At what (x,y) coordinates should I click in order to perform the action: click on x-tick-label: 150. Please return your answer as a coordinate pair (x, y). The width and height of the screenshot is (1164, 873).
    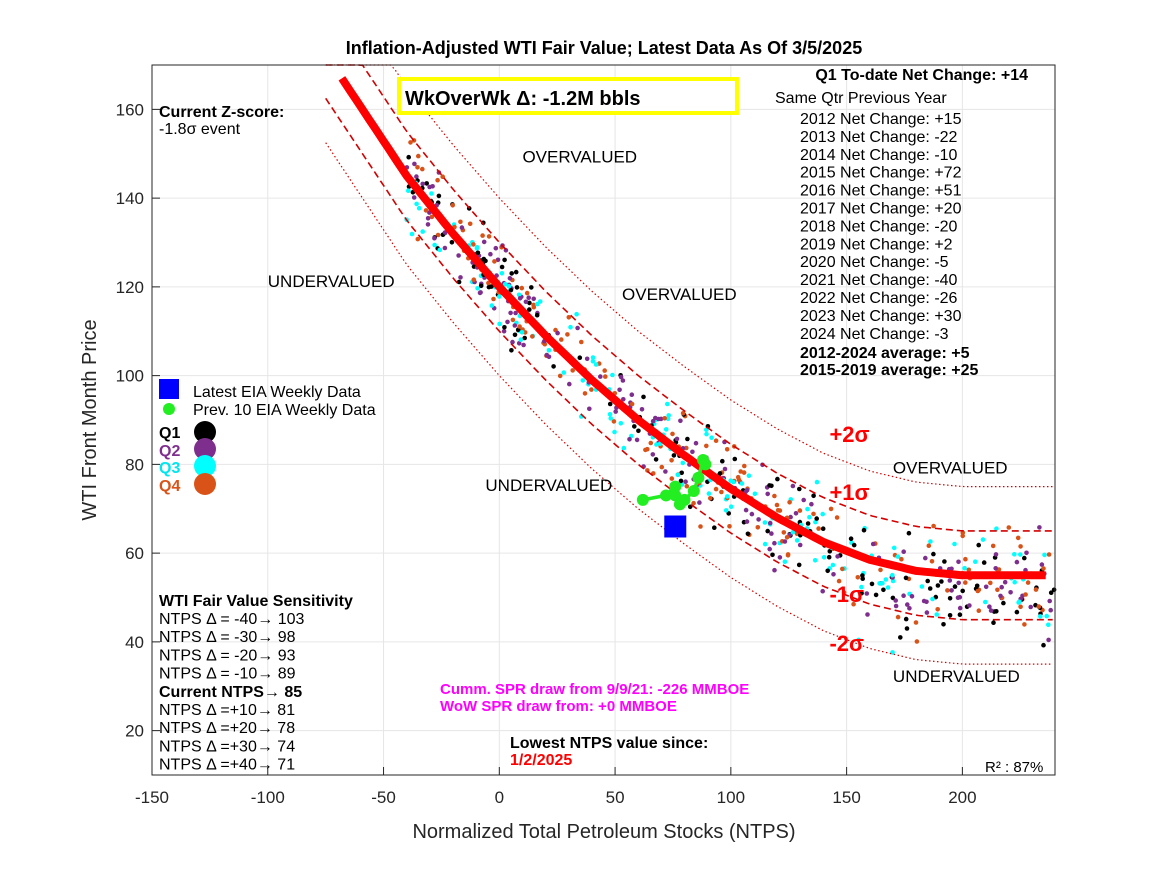
    Looking at the image, I should click on (846, 797).